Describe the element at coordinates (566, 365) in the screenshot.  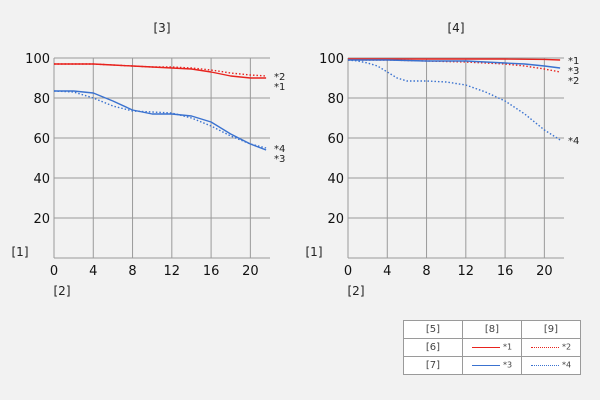
I see `legend-series-name: *4` at that location.